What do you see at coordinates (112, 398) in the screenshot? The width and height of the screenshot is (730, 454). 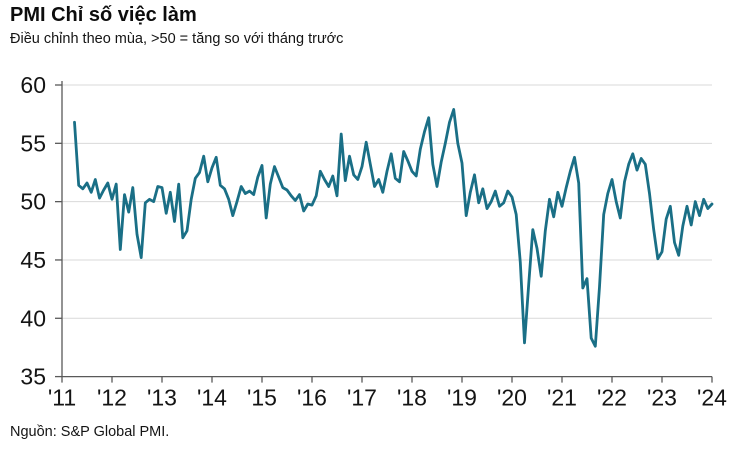 I see `x-tick-label: '12` at bounding box center [112, 398].